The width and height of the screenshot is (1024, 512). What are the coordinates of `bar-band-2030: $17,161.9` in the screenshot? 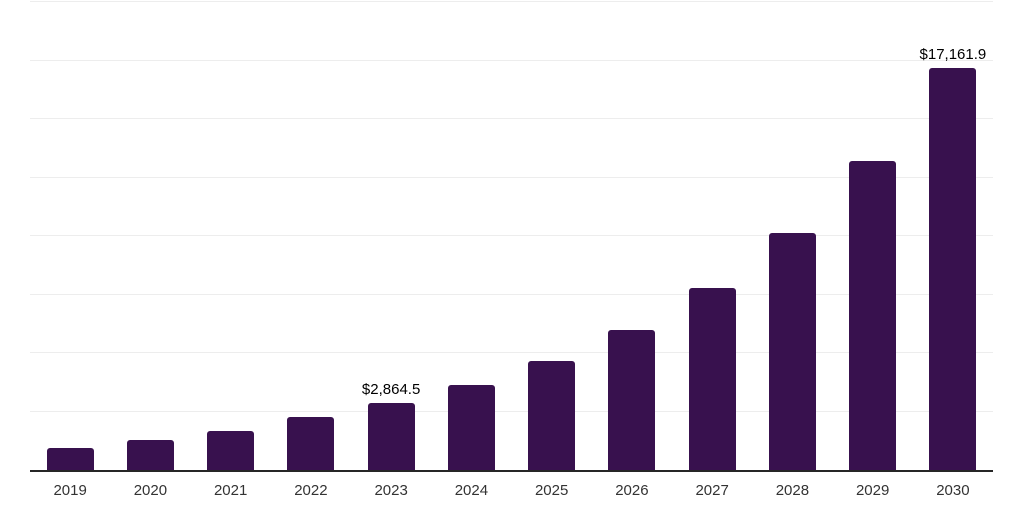 It's located at (953, 236).